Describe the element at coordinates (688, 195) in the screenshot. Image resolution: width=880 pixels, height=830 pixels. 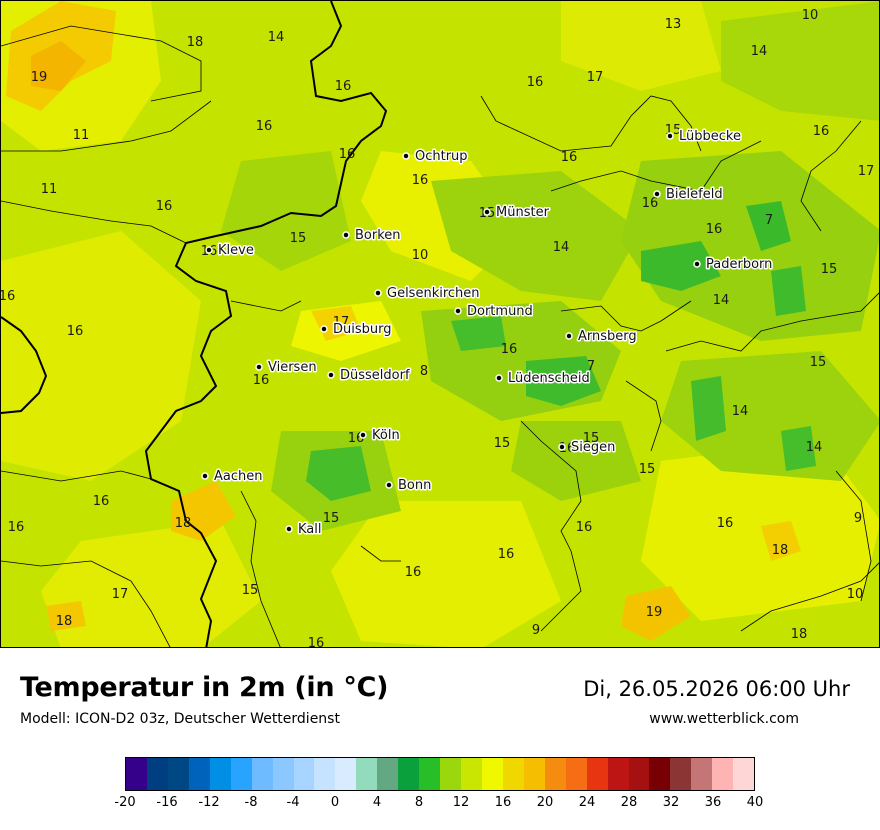
I see `city-marker: Bielefeld` at that location.